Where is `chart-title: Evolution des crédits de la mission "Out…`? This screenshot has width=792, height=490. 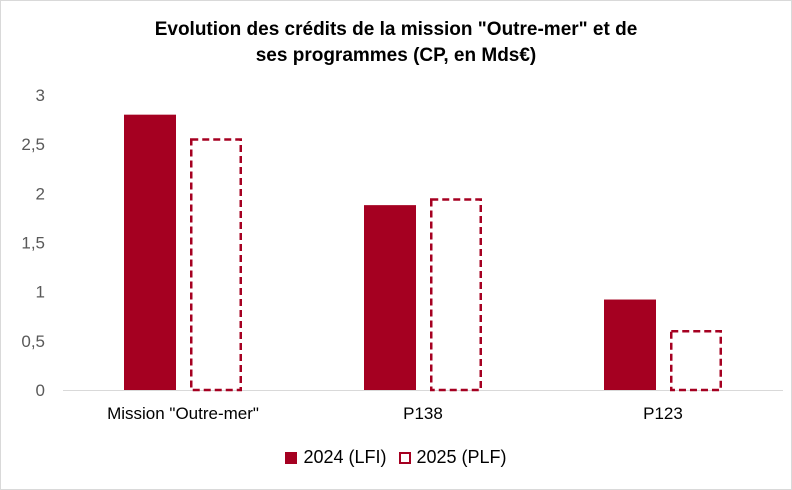
chart-title: Evolution des crédits de la mission "Out… is located at coordinates (396, 43).